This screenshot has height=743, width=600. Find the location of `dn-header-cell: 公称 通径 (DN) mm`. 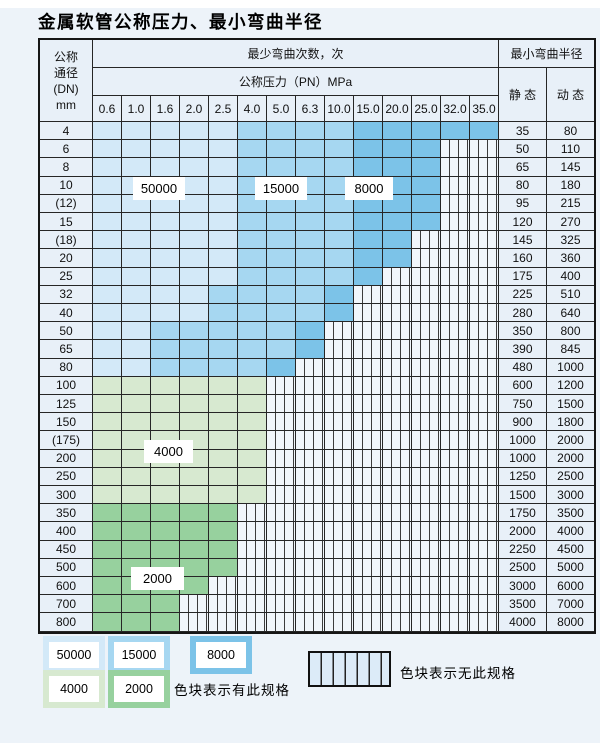

dn-header-cell: 公称 通径 (DN) mm is located at coordinates (66, 81).